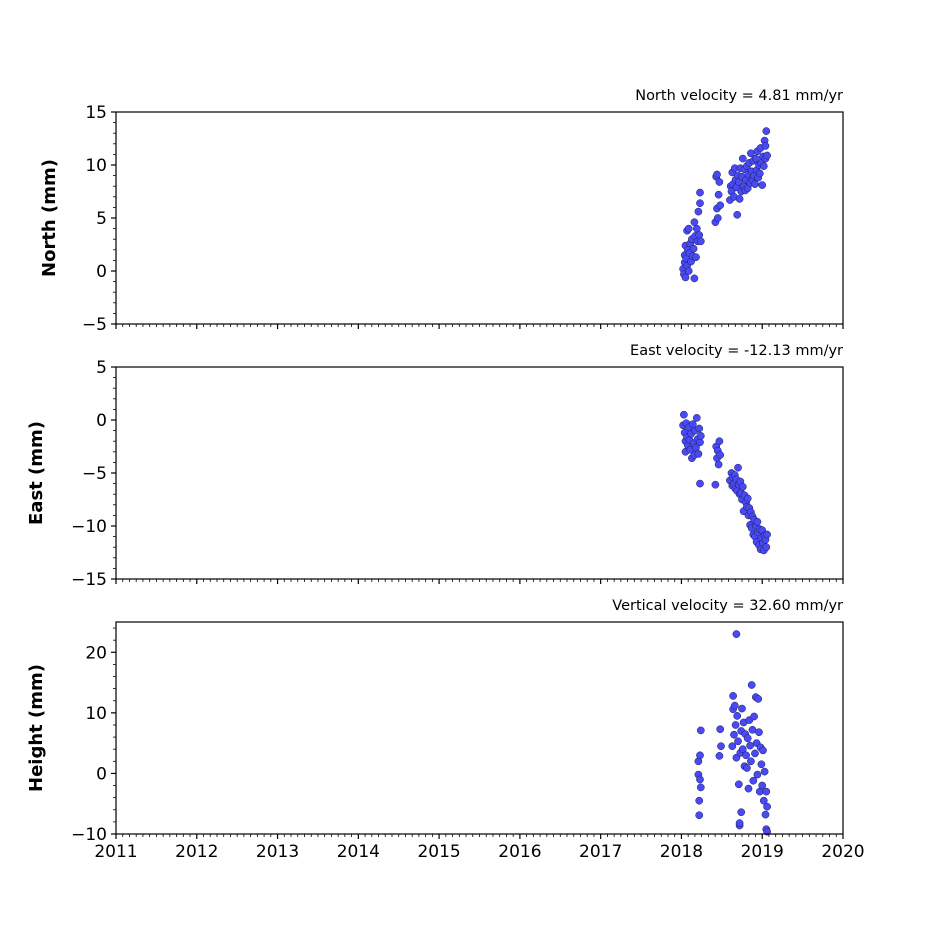 This screenshot has height=937, width=937. I want to click on north-y-tick-label: 10, so click(96, 166).